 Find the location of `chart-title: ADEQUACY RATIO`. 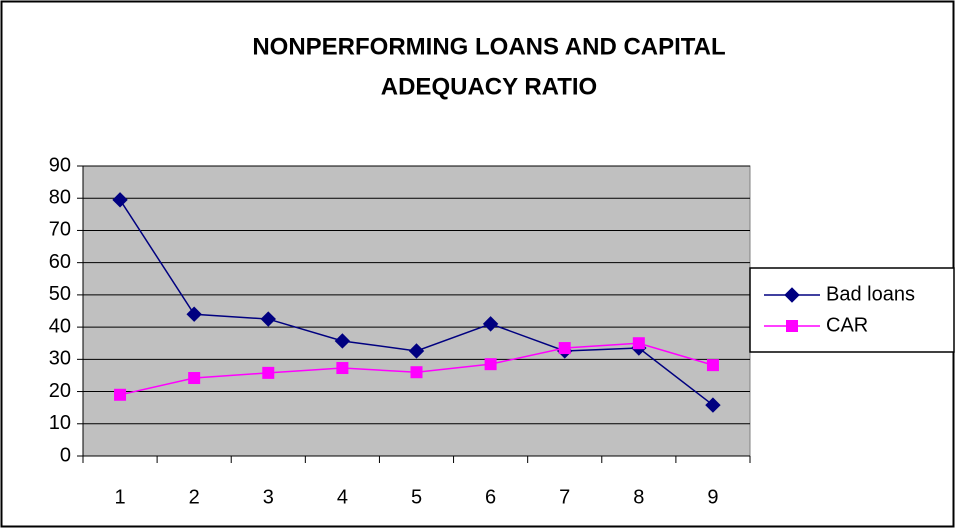

chart-title: ADEQUACY RATIO is located at coordinates (489, 86).